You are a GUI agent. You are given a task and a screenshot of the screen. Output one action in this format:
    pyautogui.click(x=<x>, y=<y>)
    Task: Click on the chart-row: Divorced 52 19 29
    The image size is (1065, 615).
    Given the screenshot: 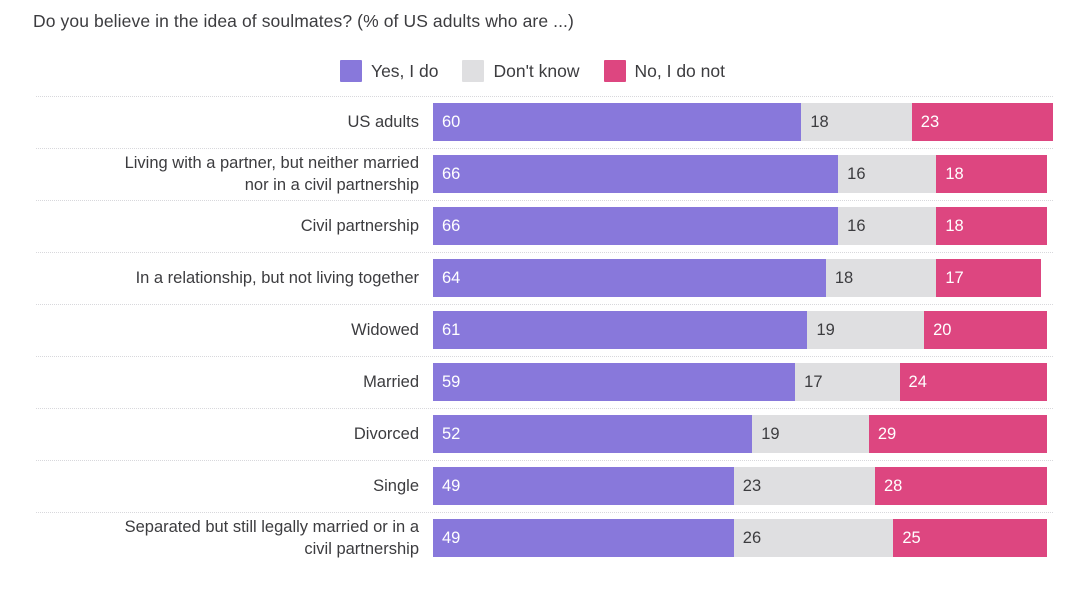 What is the action you would take?
    pyautogui.click(x=532, y=434)
    